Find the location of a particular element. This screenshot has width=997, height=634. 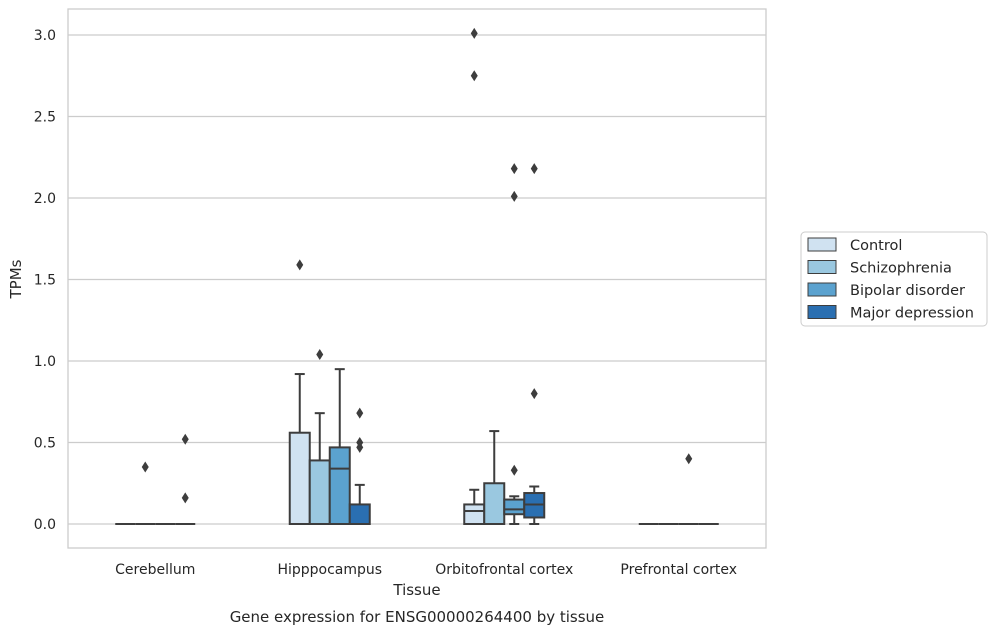

legend-label: Control is located at coordinates (876, 246).